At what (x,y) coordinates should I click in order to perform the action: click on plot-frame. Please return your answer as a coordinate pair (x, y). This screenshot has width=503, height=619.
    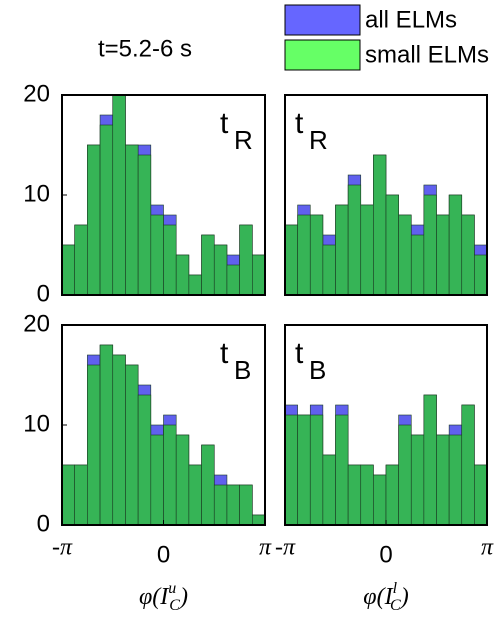
    Looking at the image, I should click on (386, 195).